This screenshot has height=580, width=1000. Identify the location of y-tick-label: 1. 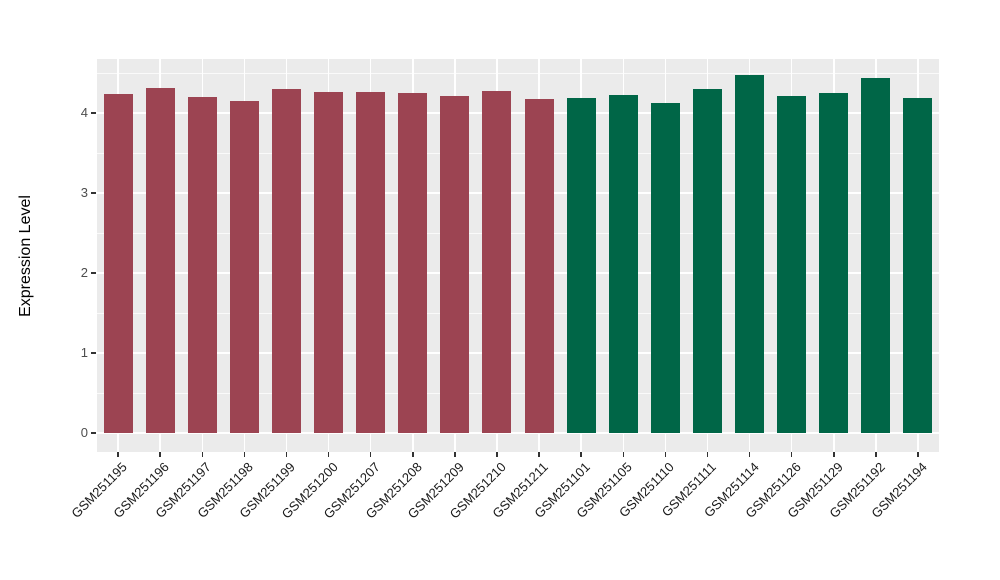
(84, 352).